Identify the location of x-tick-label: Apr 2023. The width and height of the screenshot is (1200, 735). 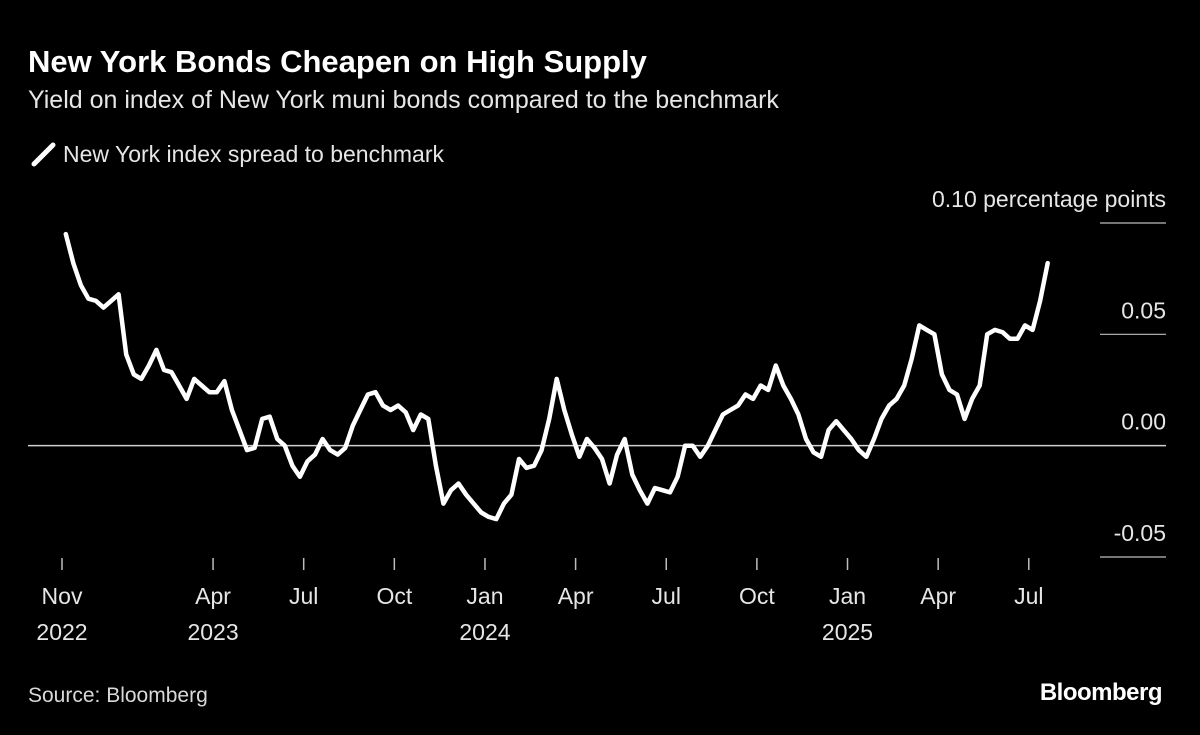
(212, 614).